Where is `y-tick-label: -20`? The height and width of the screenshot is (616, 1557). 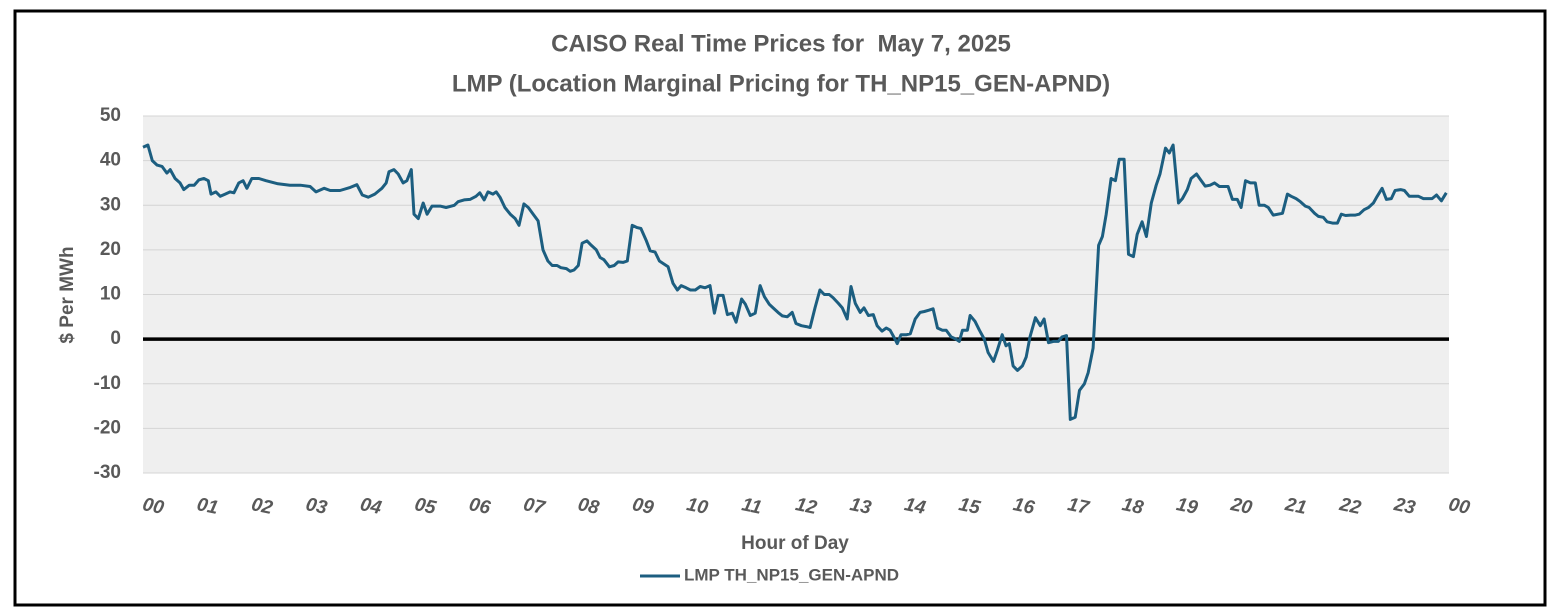
y-tick-label: -20 is located at coordinates (107, 427).